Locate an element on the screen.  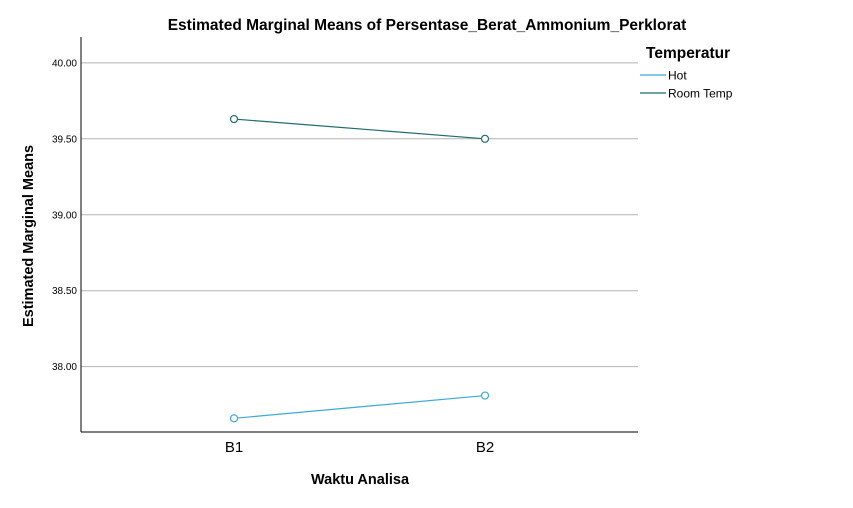
legend: Temperatur Hot Room Temp is located at coordinates (686, 73).